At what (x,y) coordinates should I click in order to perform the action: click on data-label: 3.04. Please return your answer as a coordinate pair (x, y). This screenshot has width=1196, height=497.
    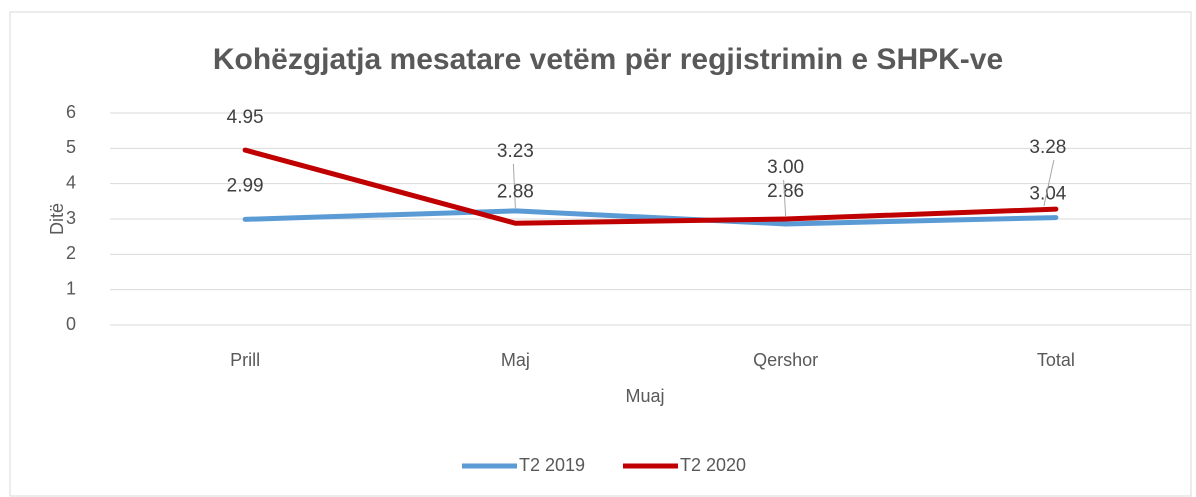
    Looking at the image, I should click on (1047, 194).